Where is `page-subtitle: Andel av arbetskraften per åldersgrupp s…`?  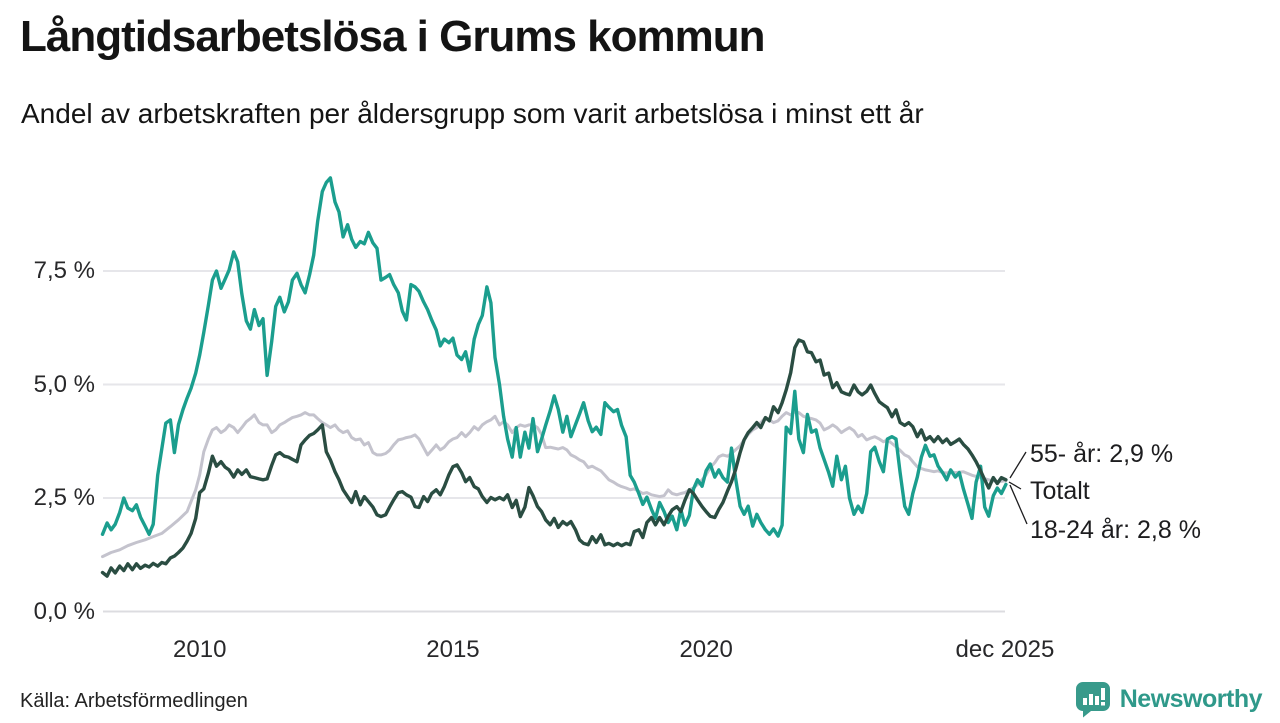
page-subtitle: Andel av arbetskraften per åldersgrupp s… is located at coordinates (472, 113).